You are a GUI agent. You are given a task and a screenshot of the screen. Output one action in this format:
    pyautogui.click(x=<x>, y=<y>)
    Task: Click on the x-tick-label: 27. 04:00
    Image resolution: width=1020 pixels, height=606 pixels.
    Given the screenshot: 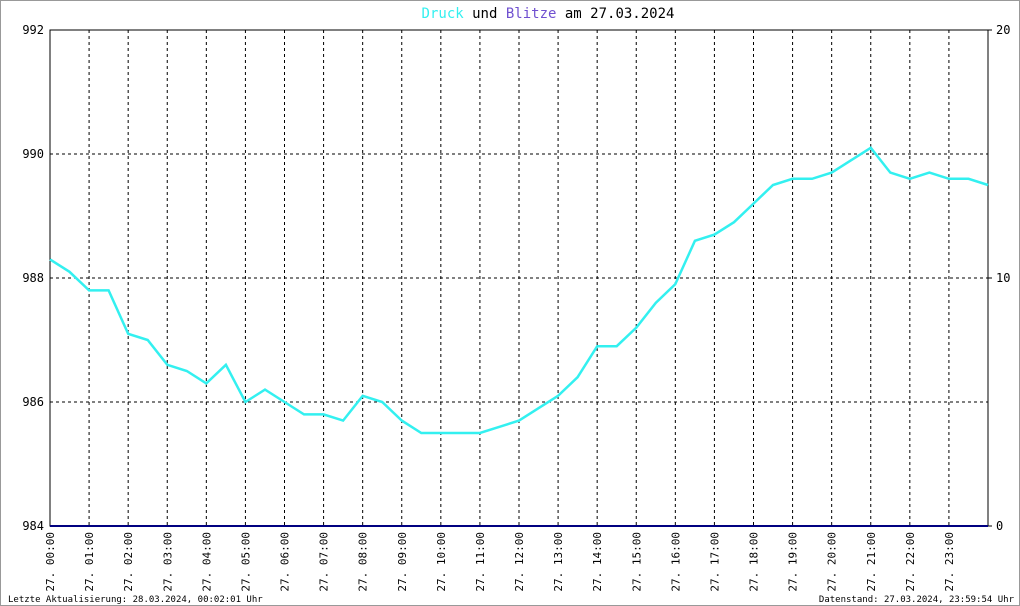 What is the action you would take?
    pyautogui.click(x=206, y=562)
    